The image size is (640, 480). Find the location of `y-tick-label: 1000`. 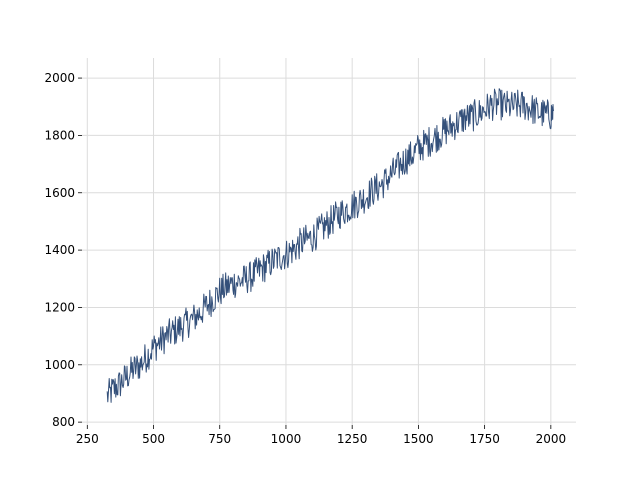

y-tick-label: 1000 is located at coordinates (59, 365).